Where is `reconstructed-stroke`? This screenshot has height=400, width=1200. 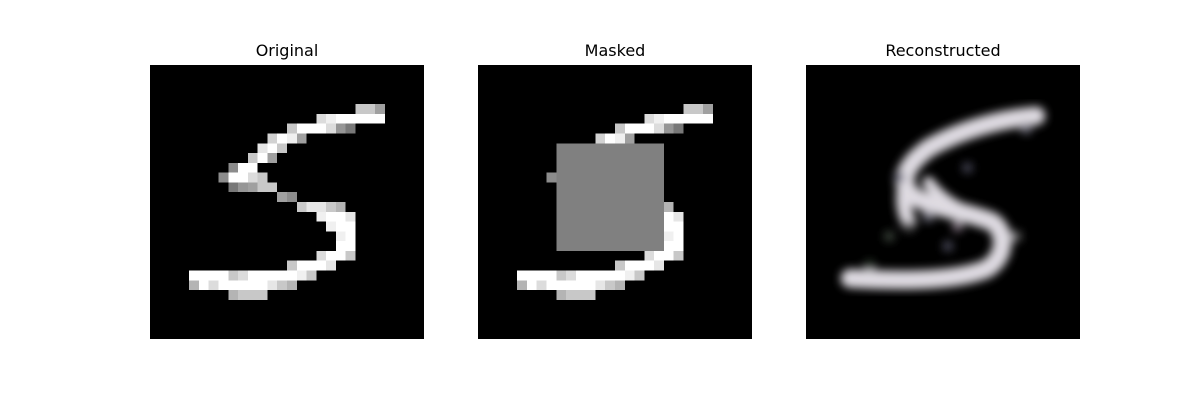 reconstructed-stroke is located at coordinates (908, 189).